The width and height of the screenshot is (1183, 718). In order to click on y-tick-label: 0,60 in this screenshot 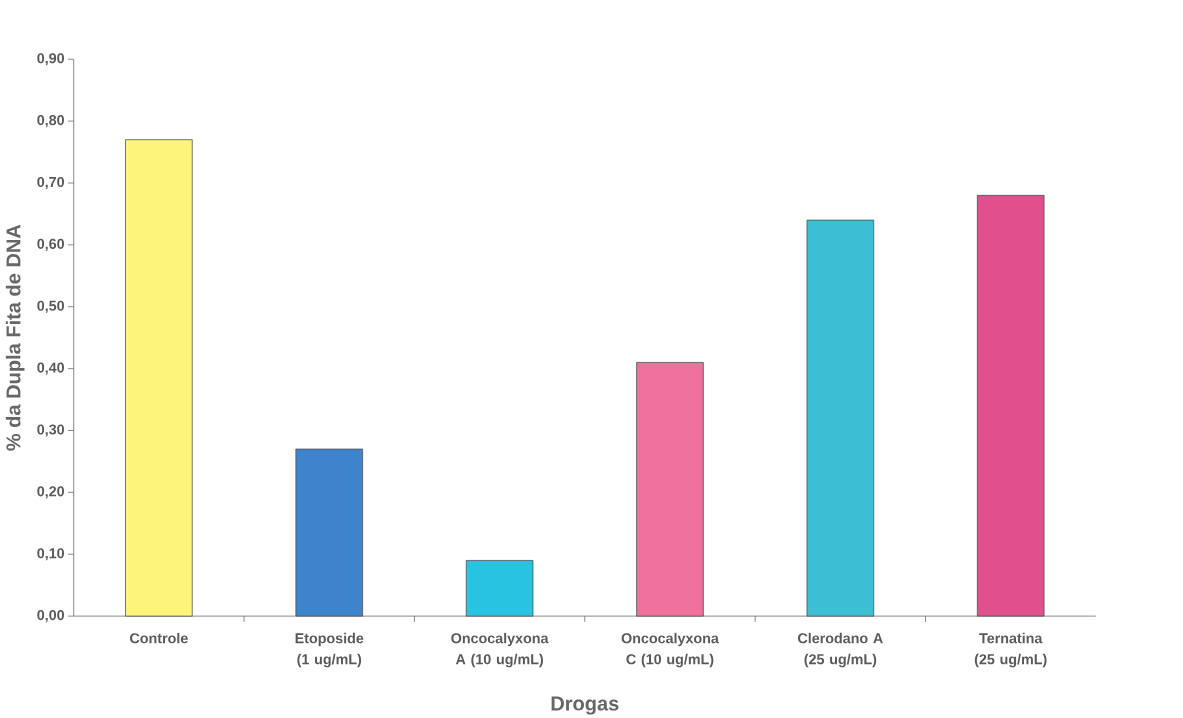, I will do `click(50, 245)`.